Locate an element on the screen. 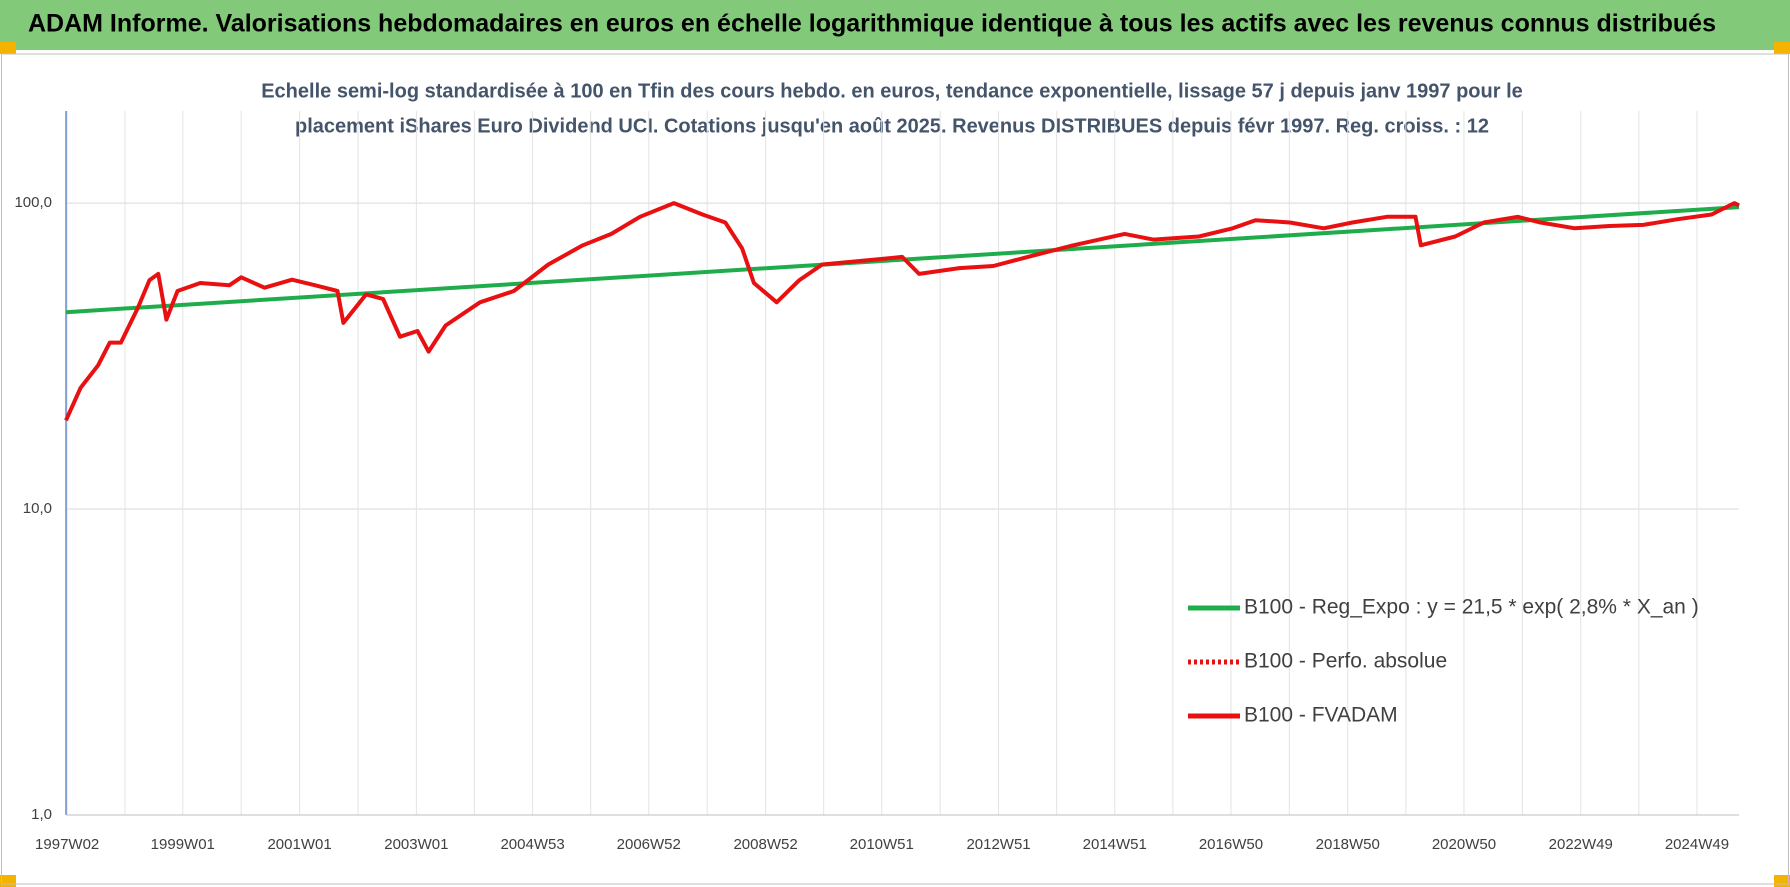  x-tick-label: 2018W50 is located at coordinates (1348, 844).